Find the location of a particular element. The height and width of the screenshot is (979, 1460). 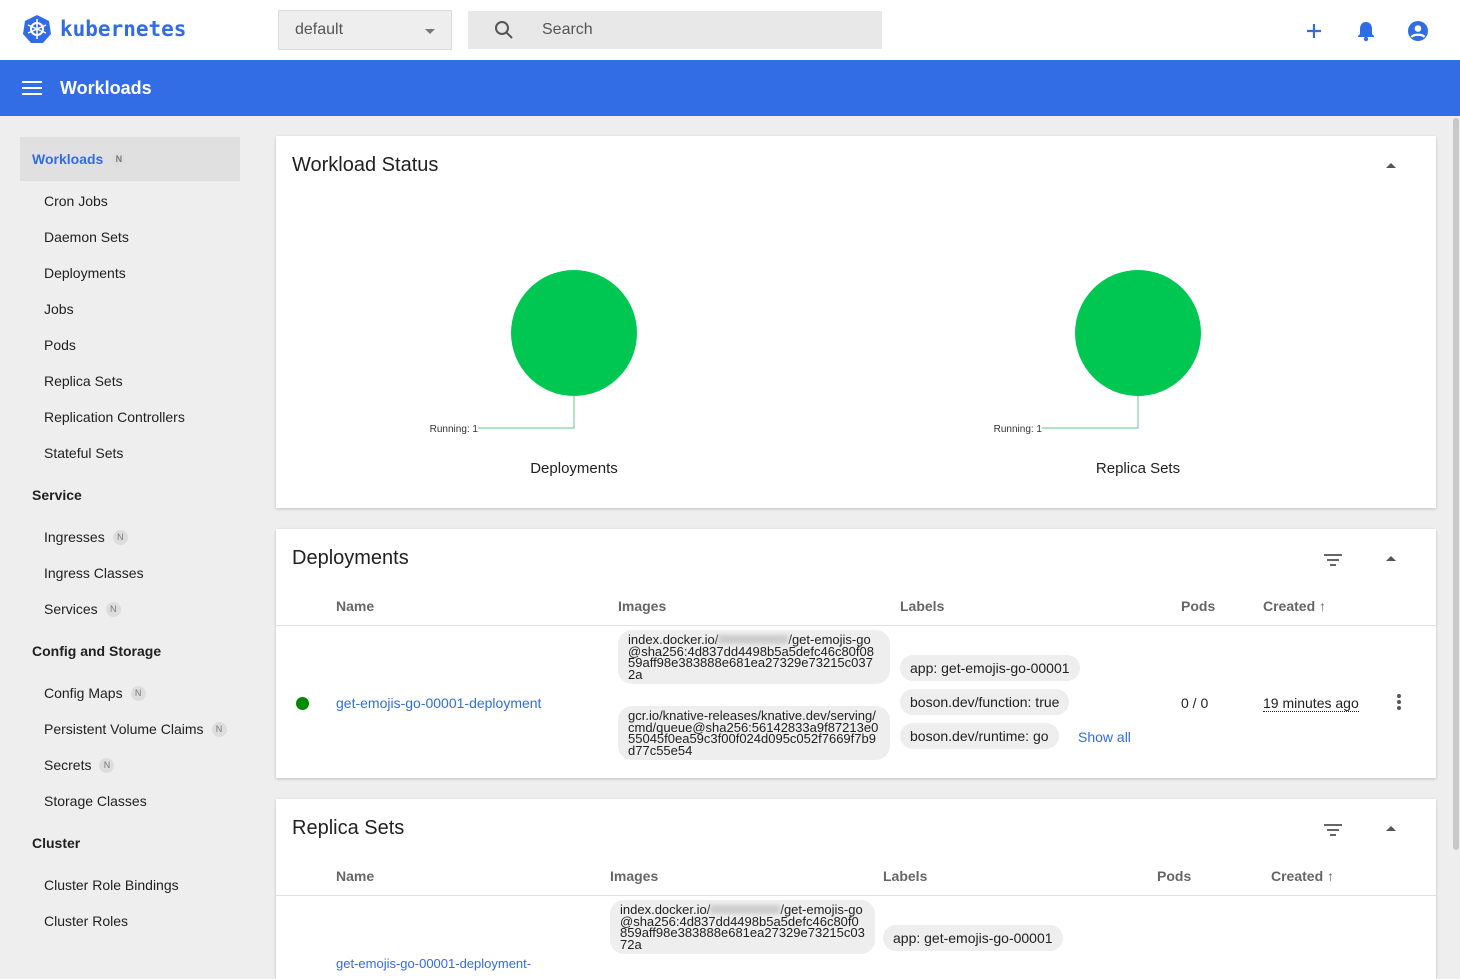

sidebar-item-cluster-role-bindings: Cluster Role Bindings is located at coordinates (111, 885).